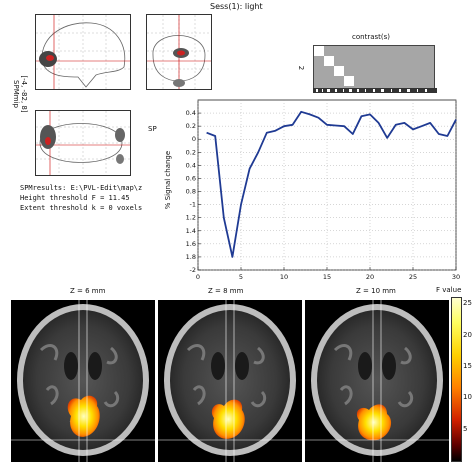 Image resolution: width=474 pixels, height=468 pixels. Describe the element at coordinates (467, 334) in the screenshot. I see `colorbar-tick-label: 20` at that location.